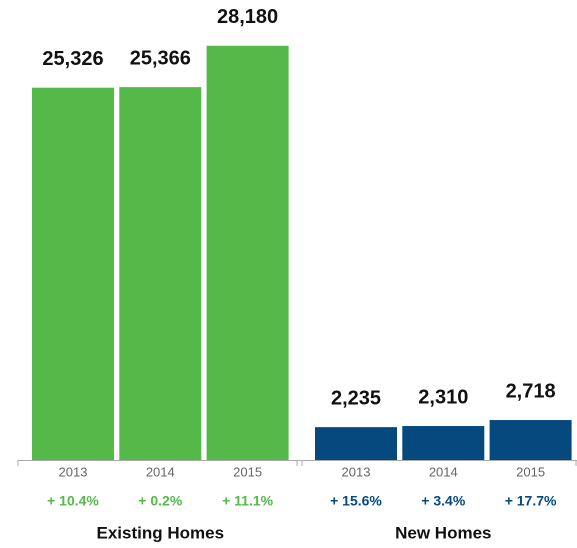 The height and width of the screenshot is (548, 577). I want to click on group-label: New Homes, so click(443, 532).